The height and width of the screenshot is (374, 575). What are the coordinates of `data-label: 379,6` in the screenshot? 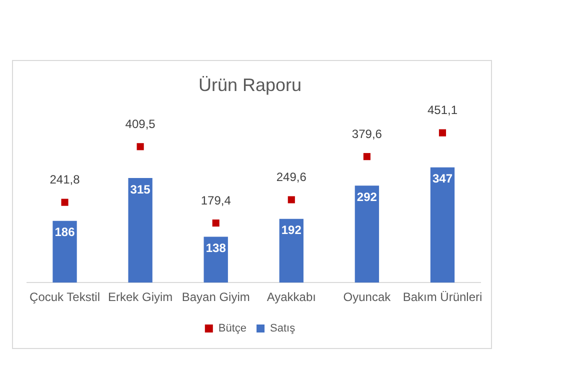 It's located at (367, 133).